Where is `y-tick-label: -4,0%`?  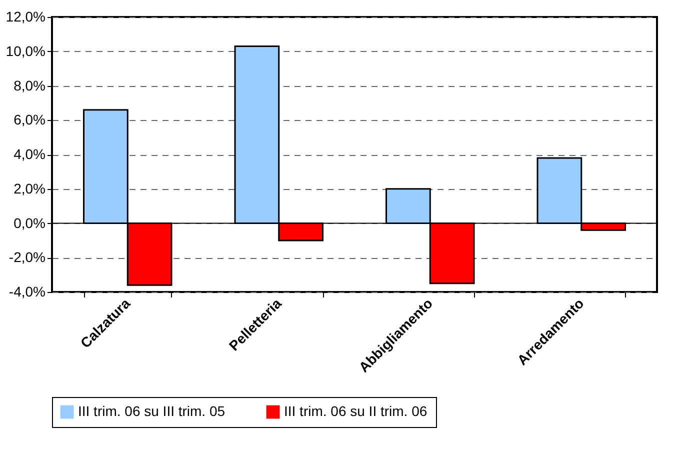
y-tick-label: -4,0% is located at coordinates (27, 292).